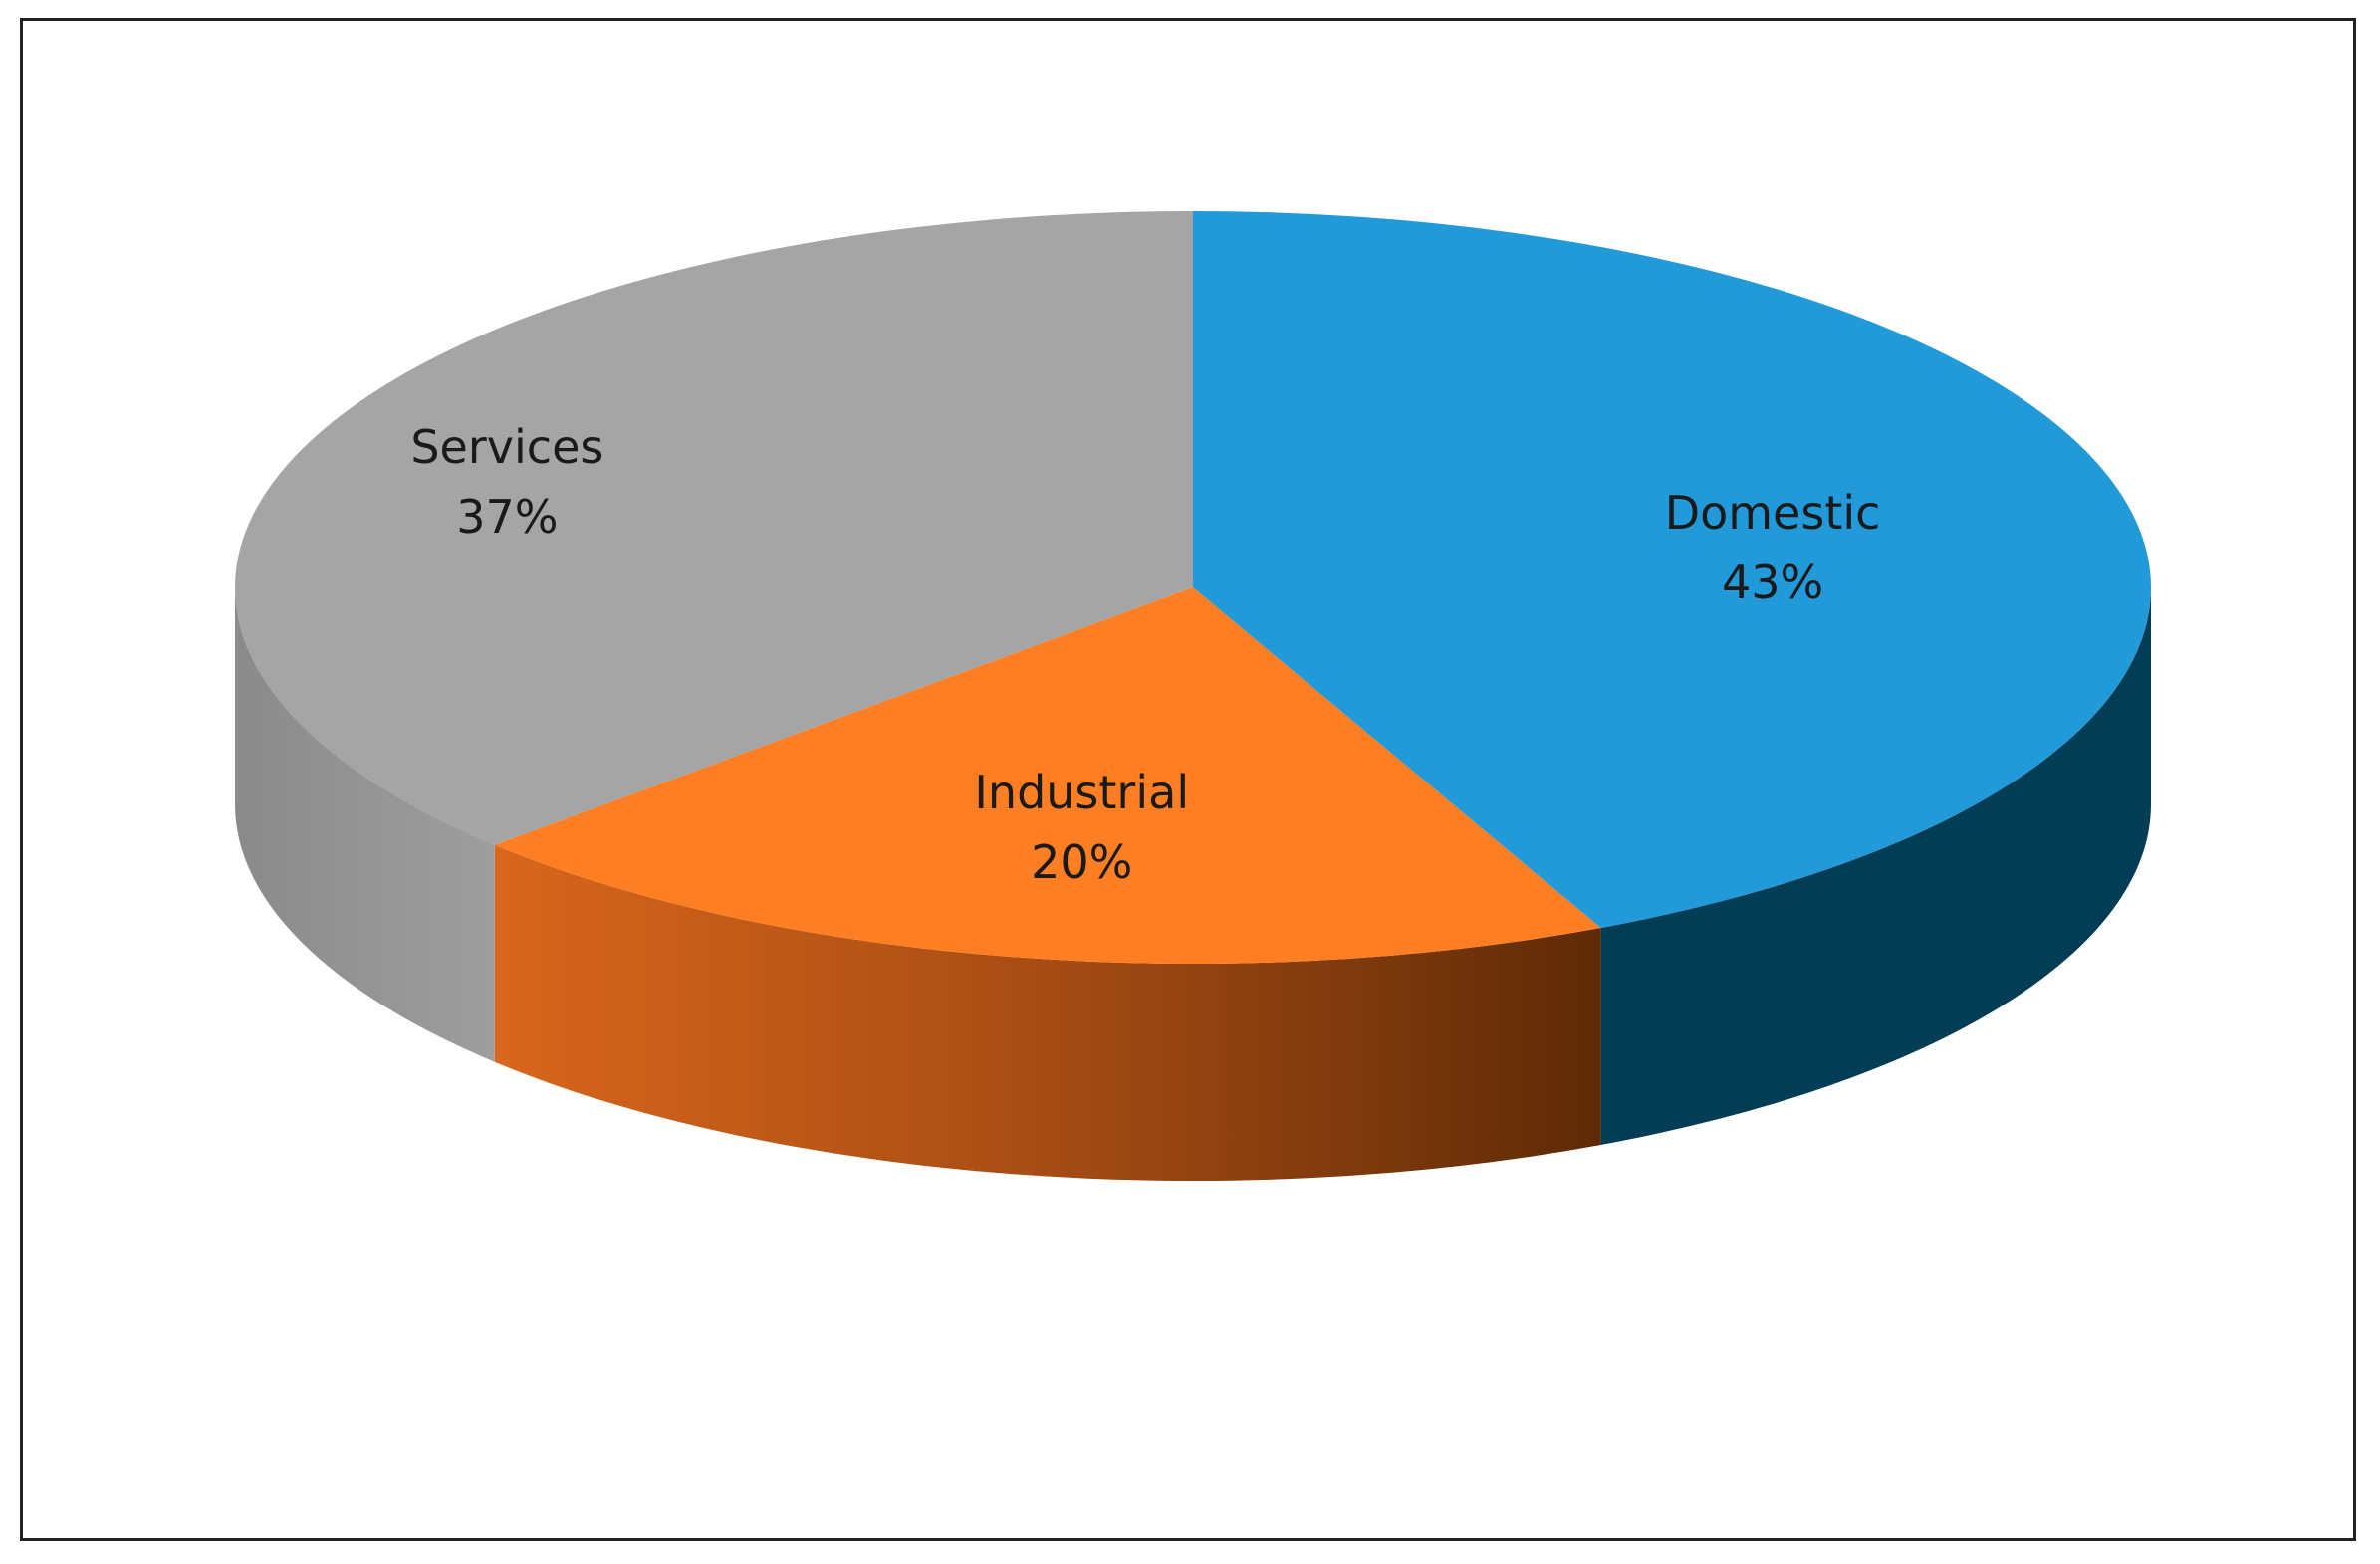  I want to click on data-label-services-name: Services, so click(506, 447).